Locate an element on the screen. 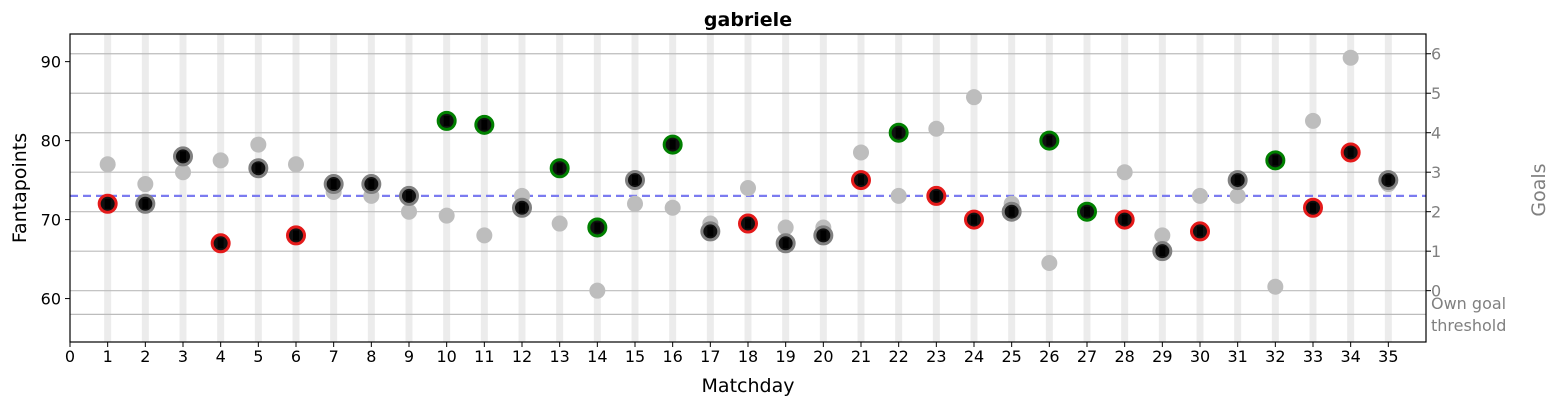 The image size is (1558, 406). x-tick-label: 14 is located at coordinates (597, 356).